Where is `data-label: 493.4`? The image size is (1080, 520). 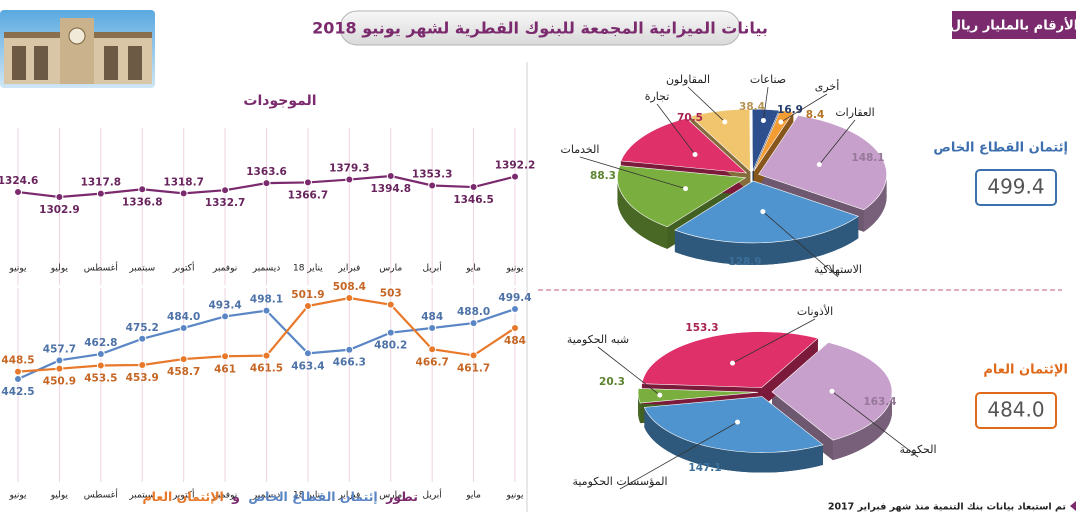
data-label: 493.4 is located at coordinates (224, 305).